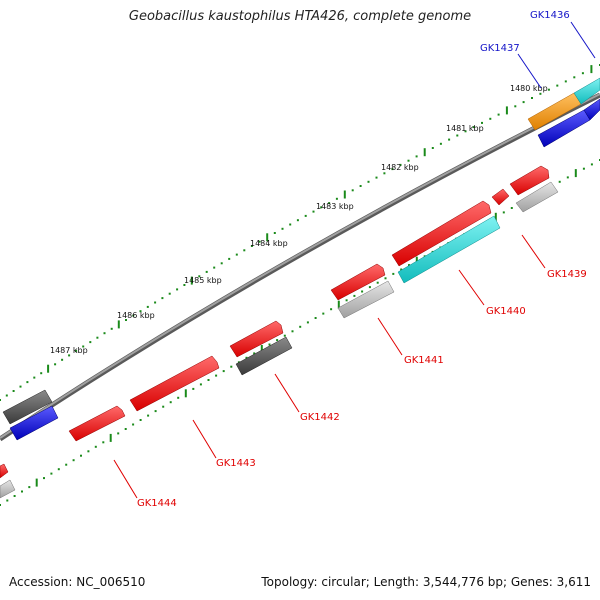 The height and width of the screenshot is (600, 600). I want to click on gene-arrow-gk1440, so click(449, 249).